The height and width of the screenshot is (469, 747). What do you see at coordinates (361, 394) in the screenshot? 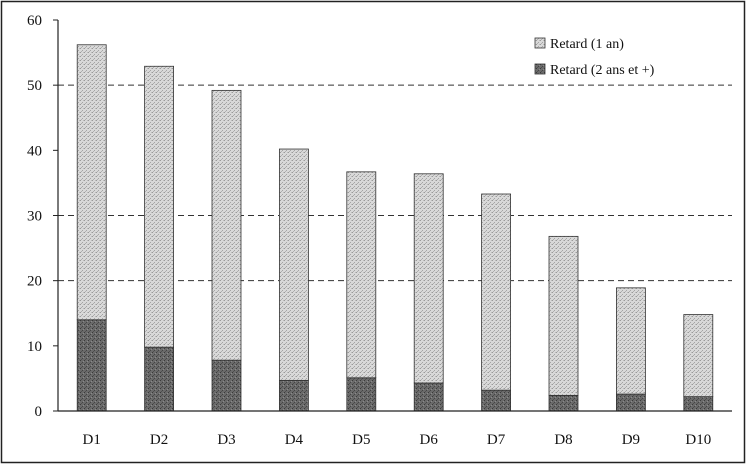
I see `bar-d5-retard-2-ans` at bounding box center [361, 394].